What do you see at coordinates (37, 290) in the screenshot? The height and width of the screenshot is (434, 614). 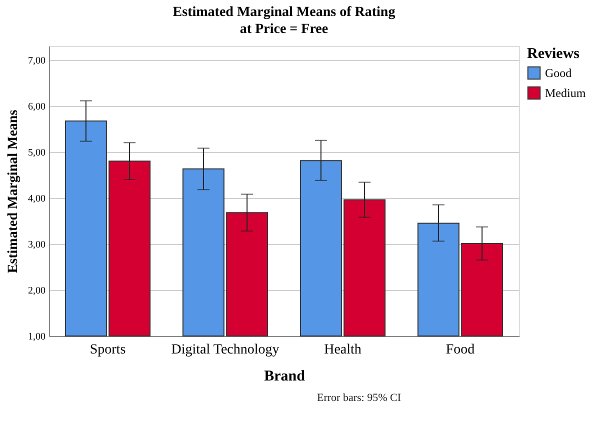 I see `y-tick-label: 2,00` at bounding box center [37, 290].